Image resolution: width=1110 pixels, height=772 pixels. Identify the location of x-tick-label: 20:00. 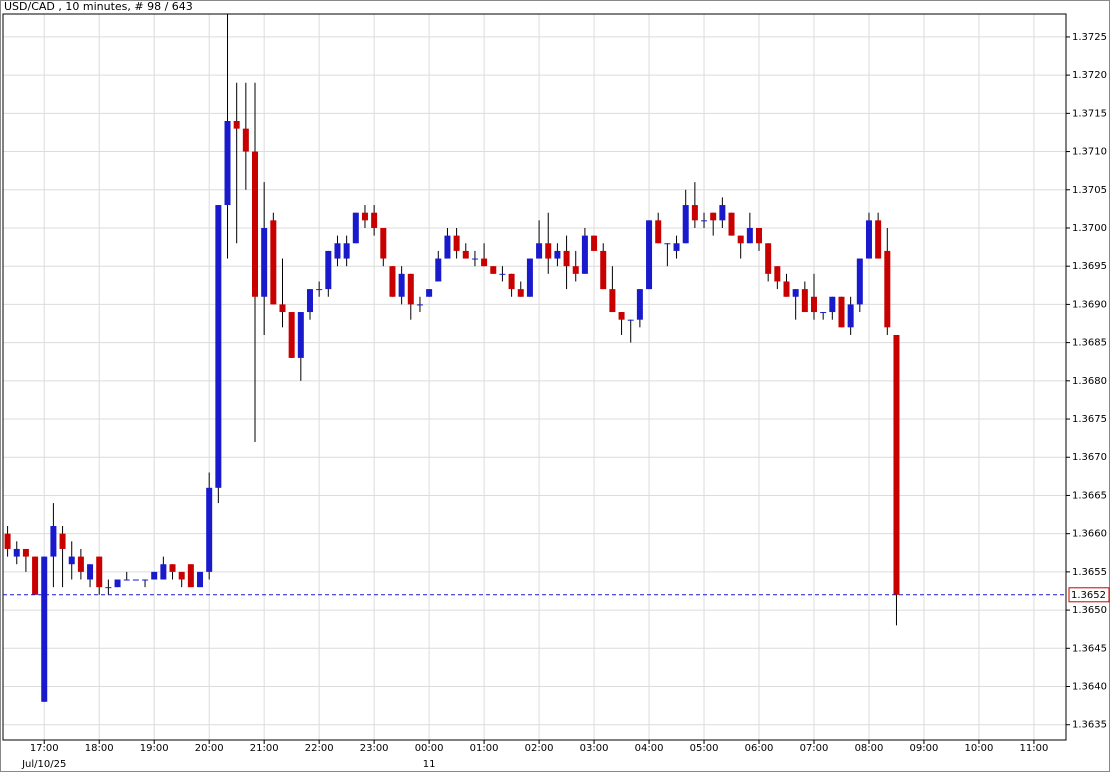
(209, 748).